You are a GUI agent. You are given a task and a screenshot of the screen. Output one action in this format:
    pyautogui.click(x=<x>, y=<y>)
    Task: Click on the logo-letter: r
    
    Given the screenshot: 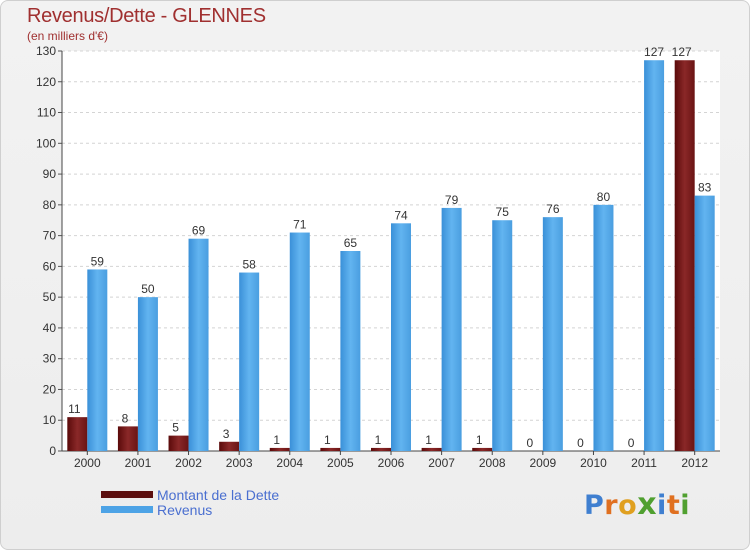 What is the action you would take?
    pyautogui.click(x=611, y=505)
    